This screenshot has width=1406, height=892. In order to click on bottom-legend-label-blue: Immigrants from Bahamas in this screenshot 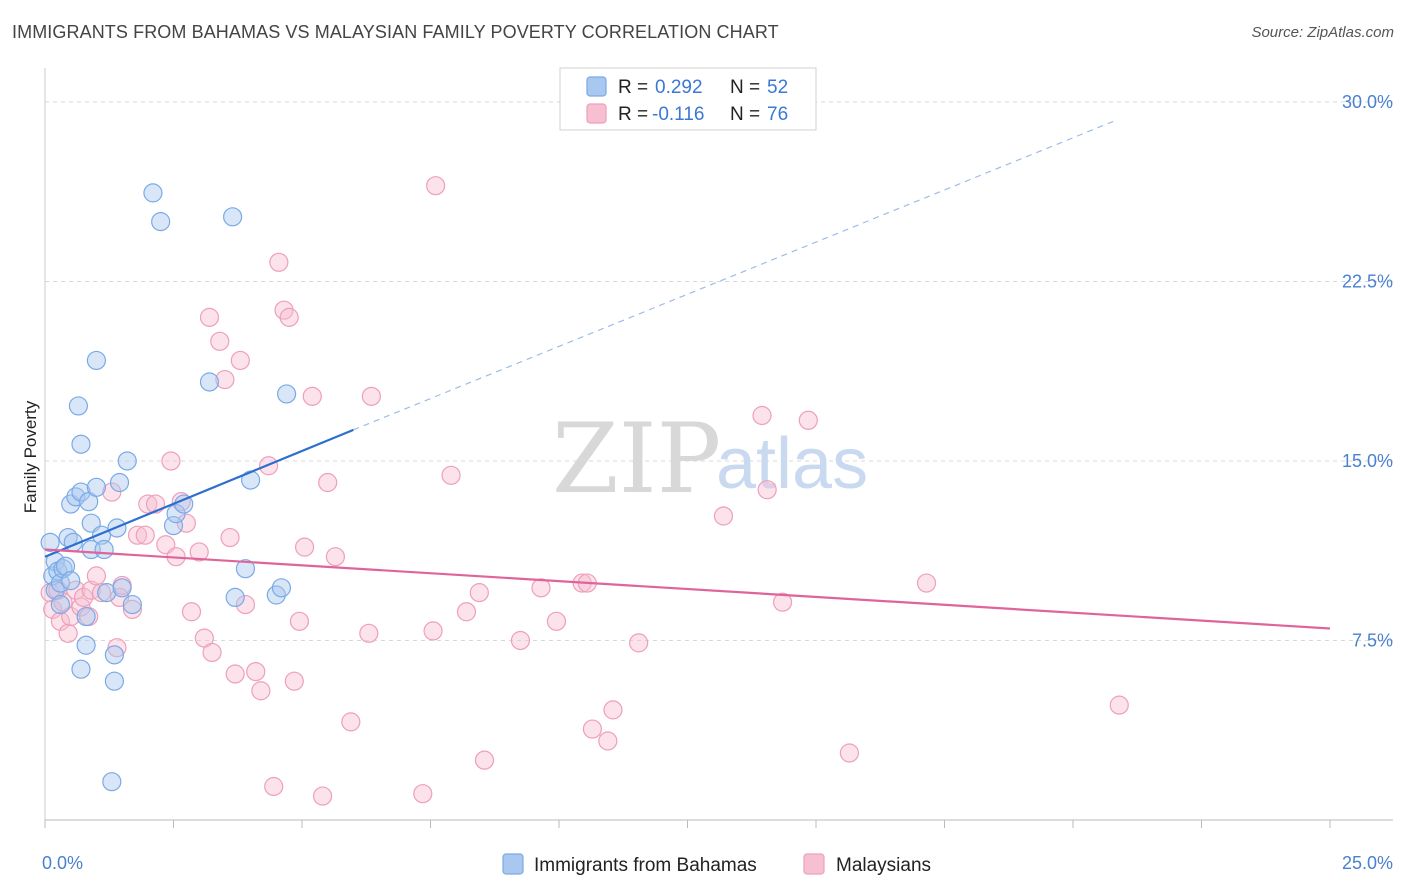, I will do `click(645, 865)`.